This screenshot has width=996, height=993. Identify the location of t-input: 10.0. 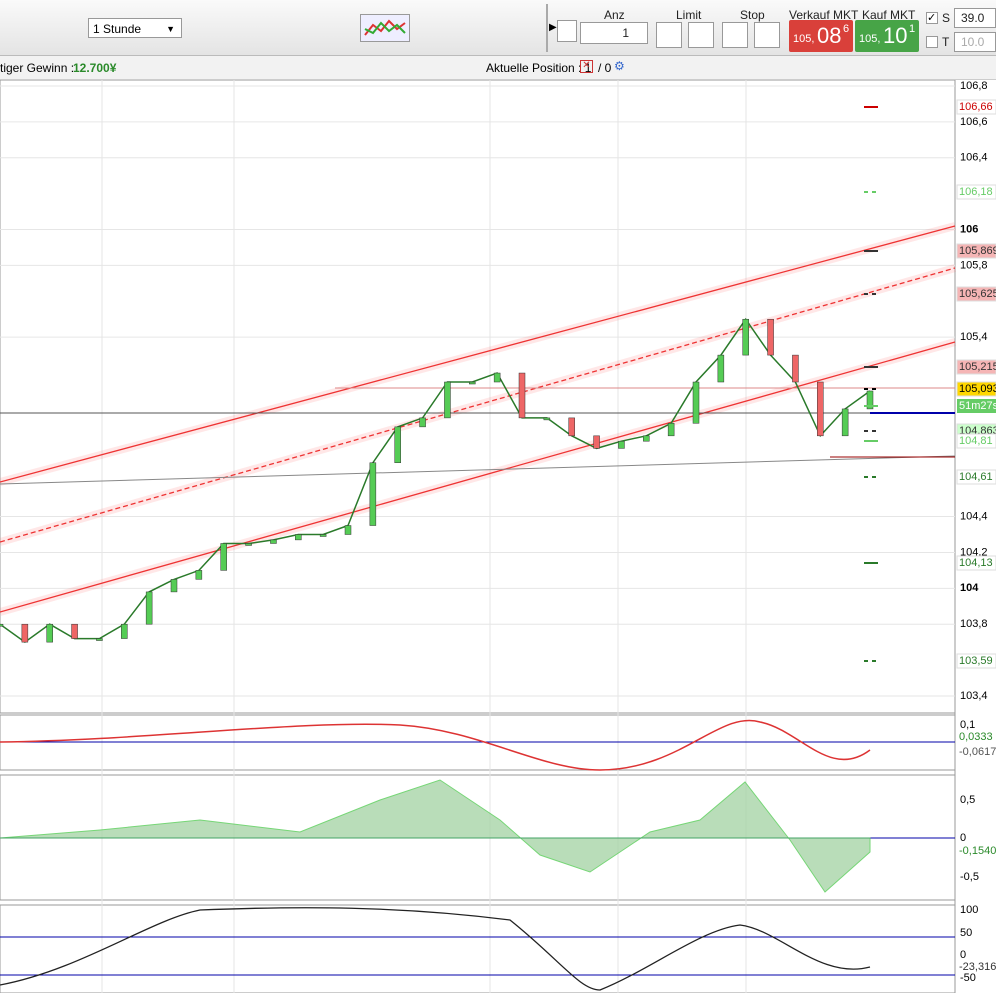
(975, 42).